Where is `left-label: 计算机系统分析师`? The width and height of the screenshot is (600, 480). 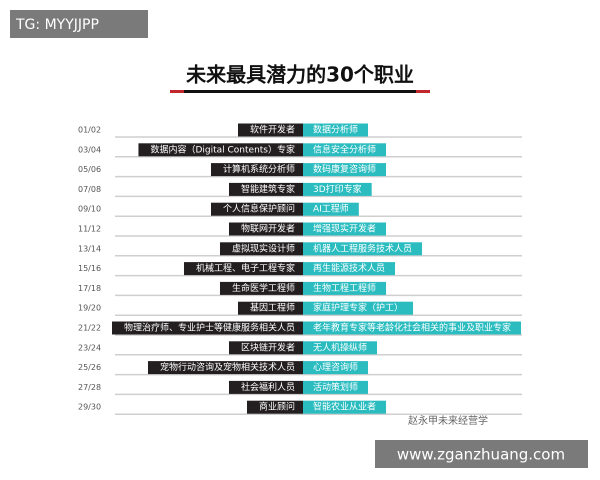
left-label: 计算机系统分析师 is located at coordinates (259, 169).